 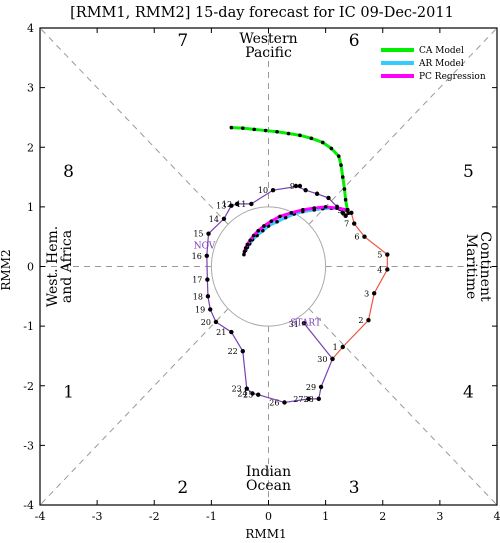 I want to click on day-label: 12, so click(x=227, y=204).